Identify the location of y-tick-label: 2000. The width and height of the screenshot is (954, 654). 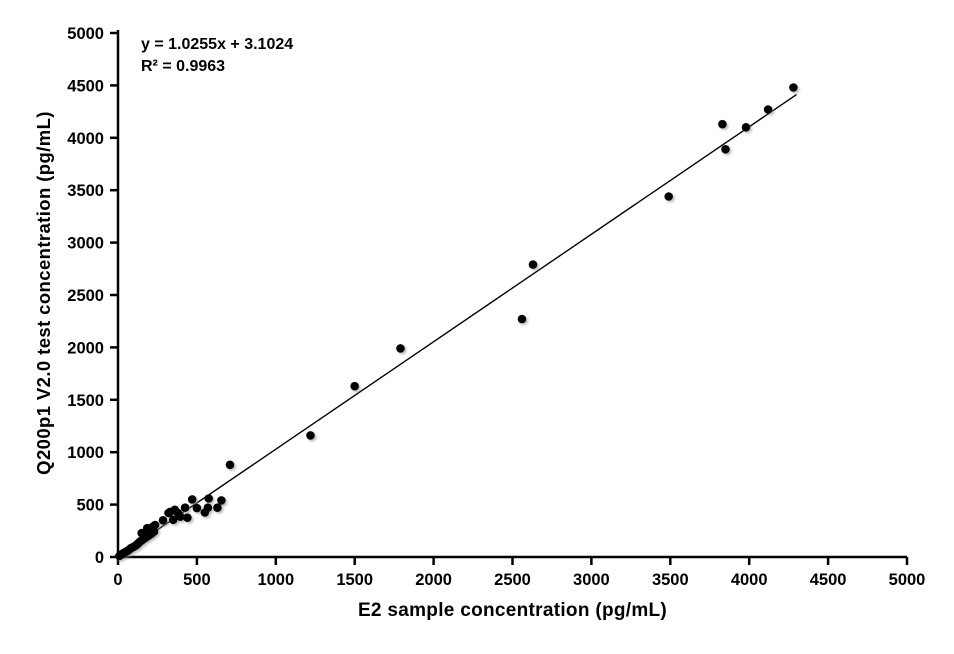
(85, 348).